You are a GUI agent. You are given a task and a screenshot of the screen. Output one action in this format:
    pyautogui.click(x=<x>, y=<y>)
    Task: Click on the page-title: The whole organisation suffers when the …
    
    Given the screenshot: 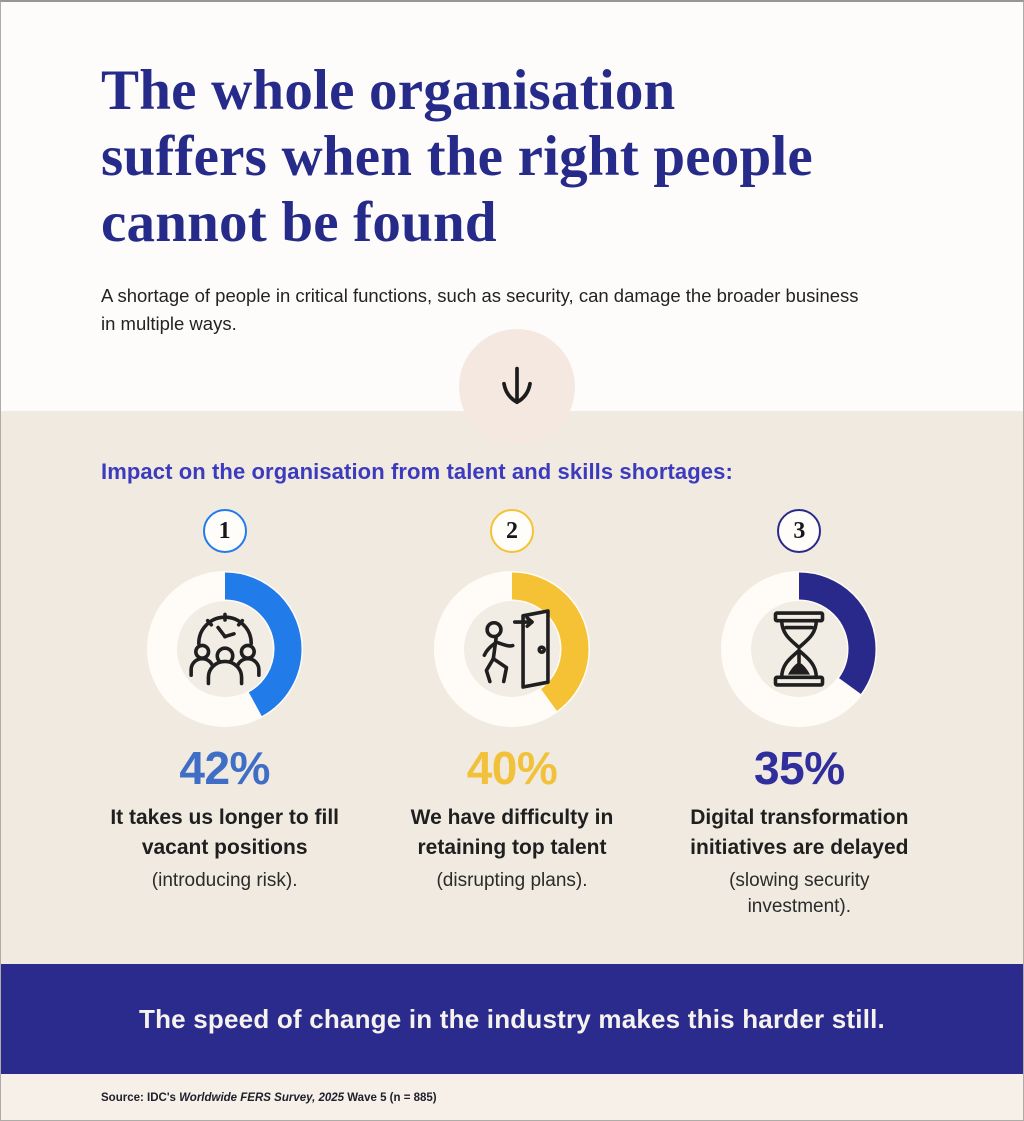 What is the action you would take?
    pyautogui.click(x=457, y=156)
    